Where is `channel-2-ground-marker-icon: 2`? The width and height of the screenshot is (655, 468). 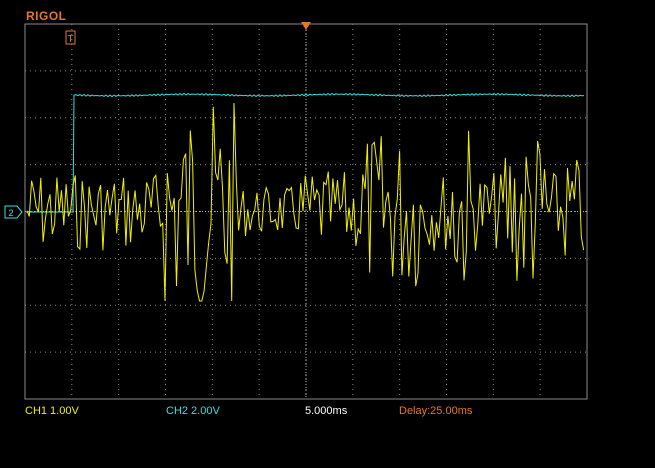
channel-2-ground-marker-icon: 2 is located at coordinates (13, 212).